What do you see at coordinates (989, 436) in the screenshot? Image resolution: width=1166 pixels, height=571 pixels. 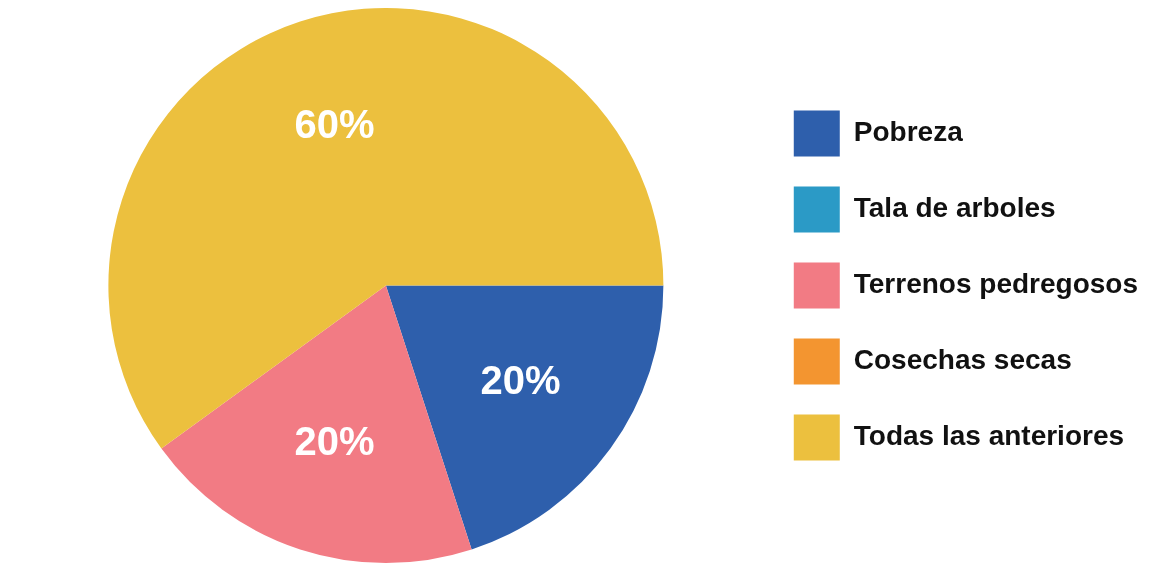 I see `legend-label: Todas las anteriores` at bounding box center [989, 436].